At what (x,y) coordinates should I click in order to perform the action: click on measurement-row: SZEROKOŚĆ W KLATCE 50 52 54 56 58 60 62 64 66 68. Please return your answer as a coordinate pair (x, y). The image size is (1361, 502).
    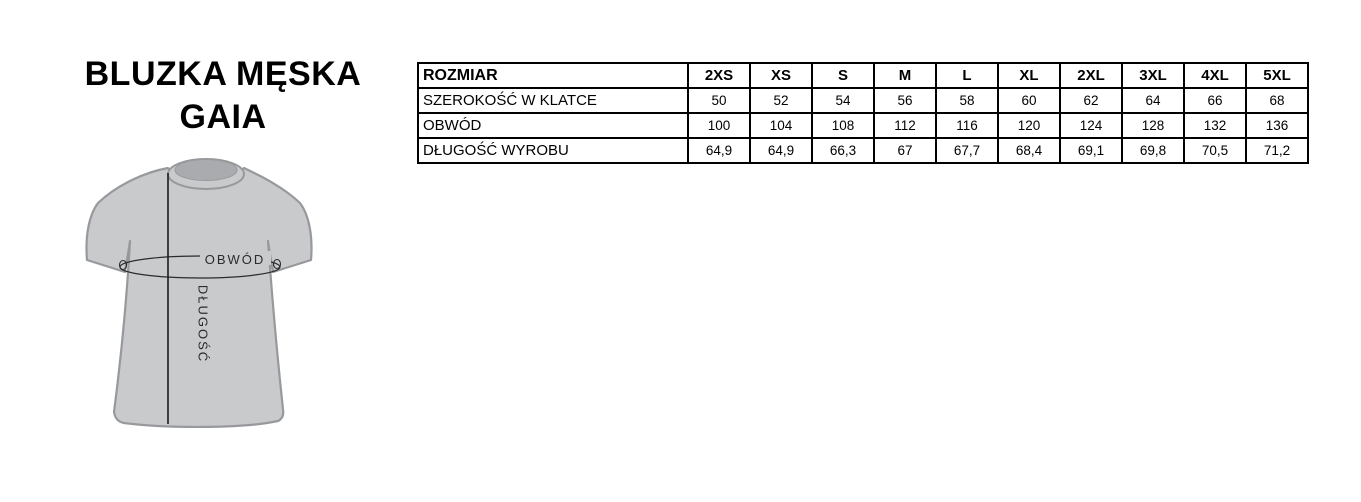
    Looking at the image, I should click on (863, 100).